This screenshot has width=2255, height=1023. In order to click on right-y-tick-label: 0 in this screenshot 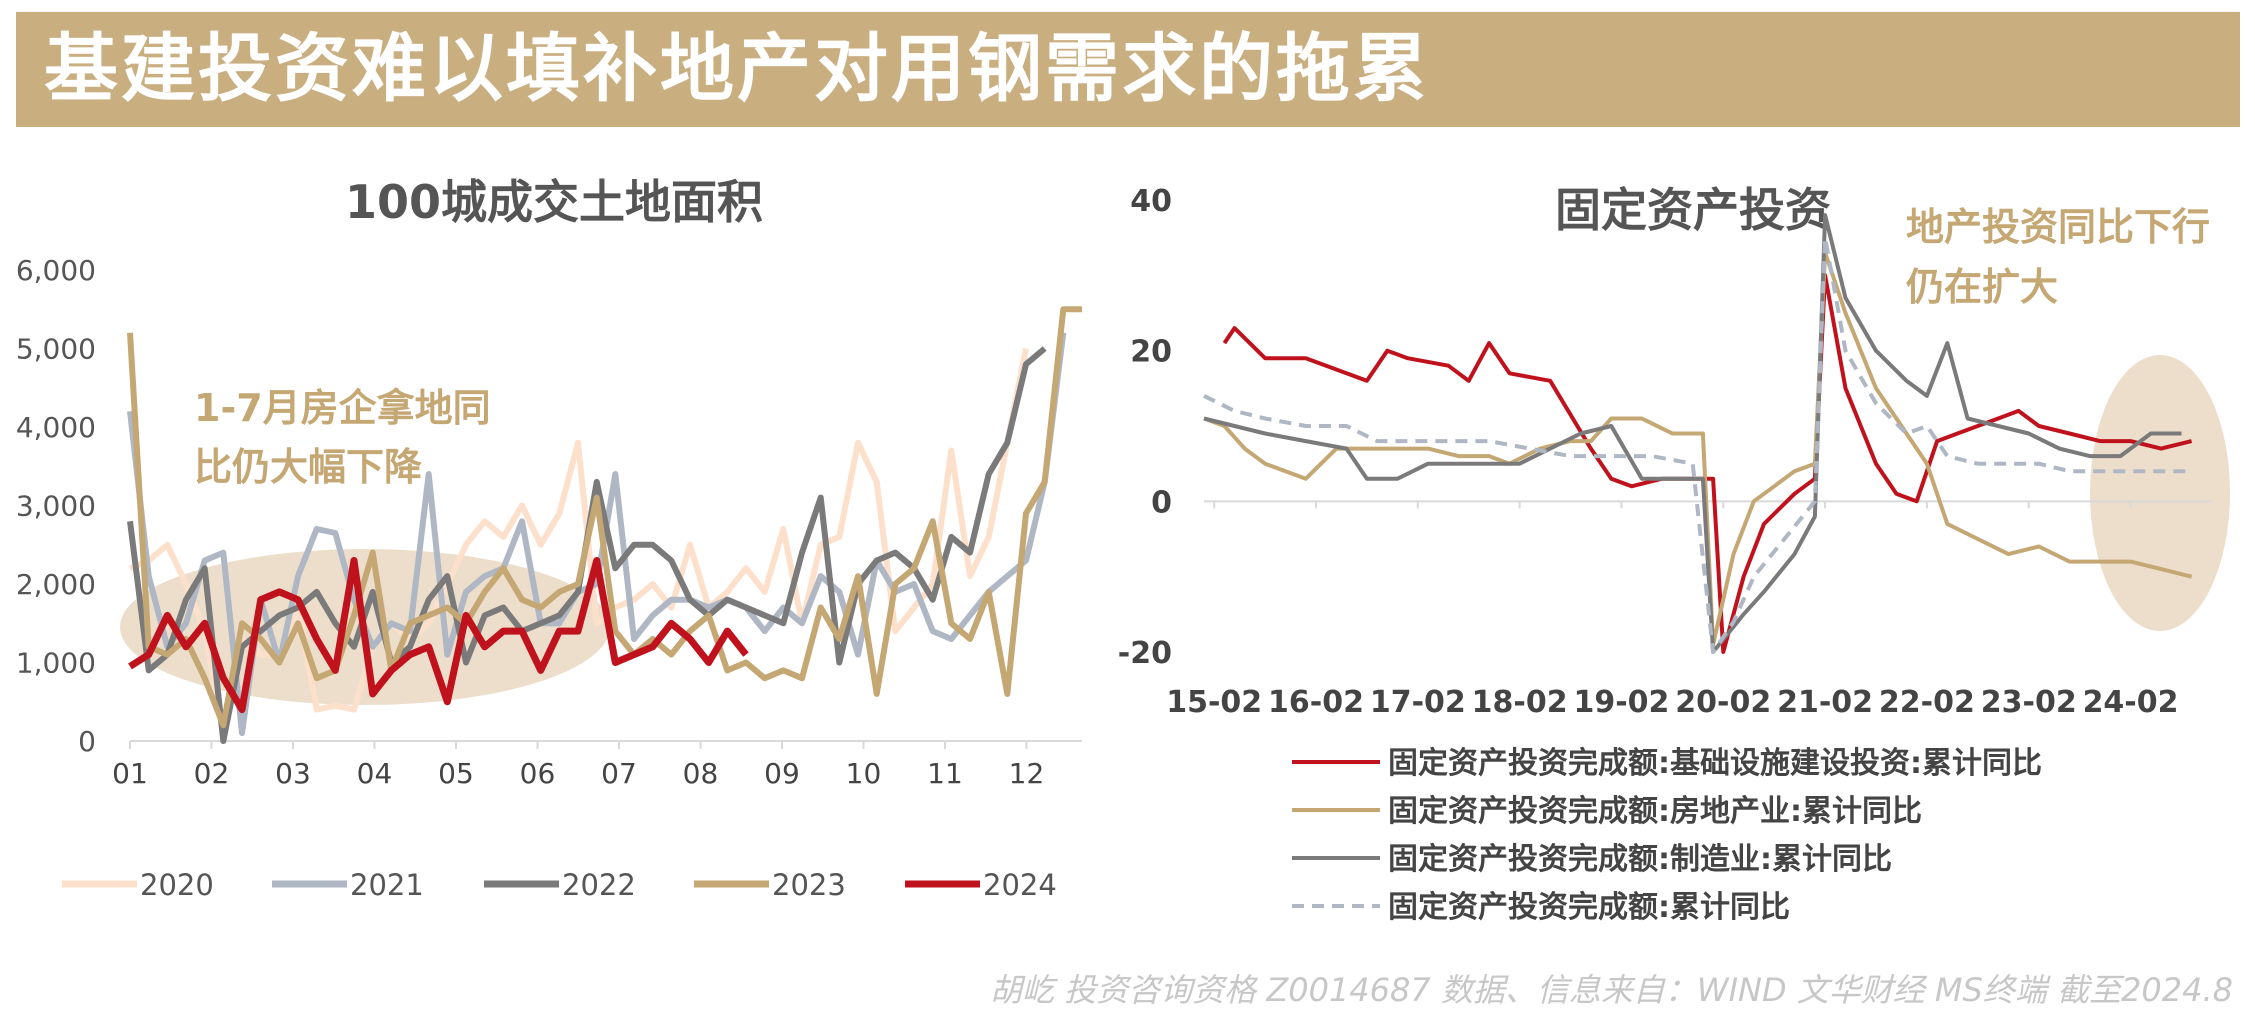, I will do `click(1161, 502)`.